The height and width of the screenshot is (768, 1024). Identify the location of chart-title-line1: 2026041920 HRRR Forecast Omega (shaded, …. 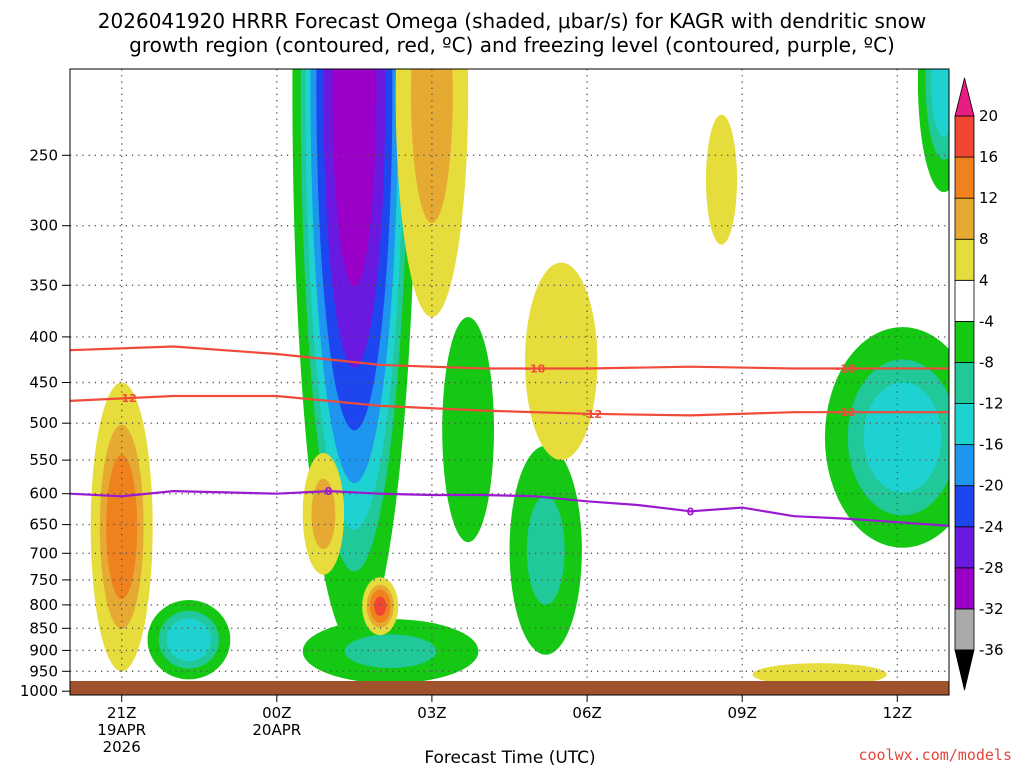
(512, 21).